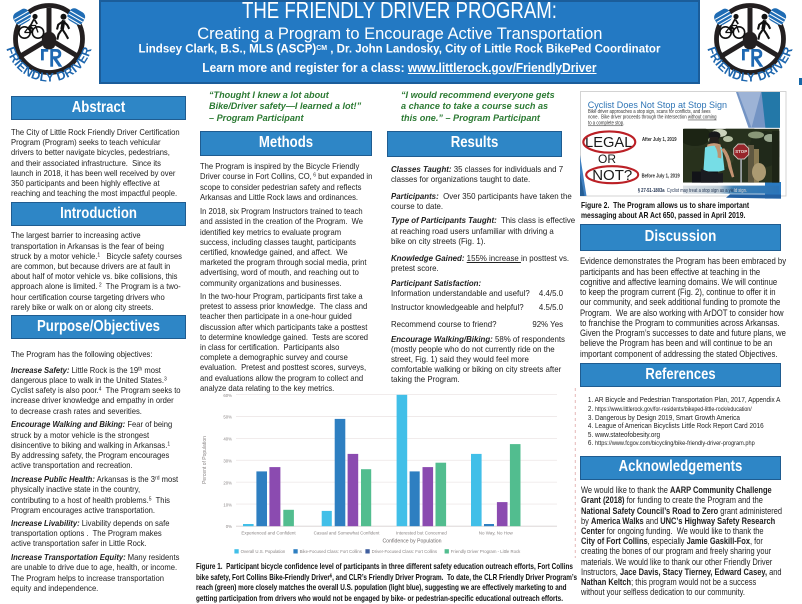 The width and height of the screenshot is (802, 604). I want to click on svg-text: Before July 1, 2019, so click(661, 176).